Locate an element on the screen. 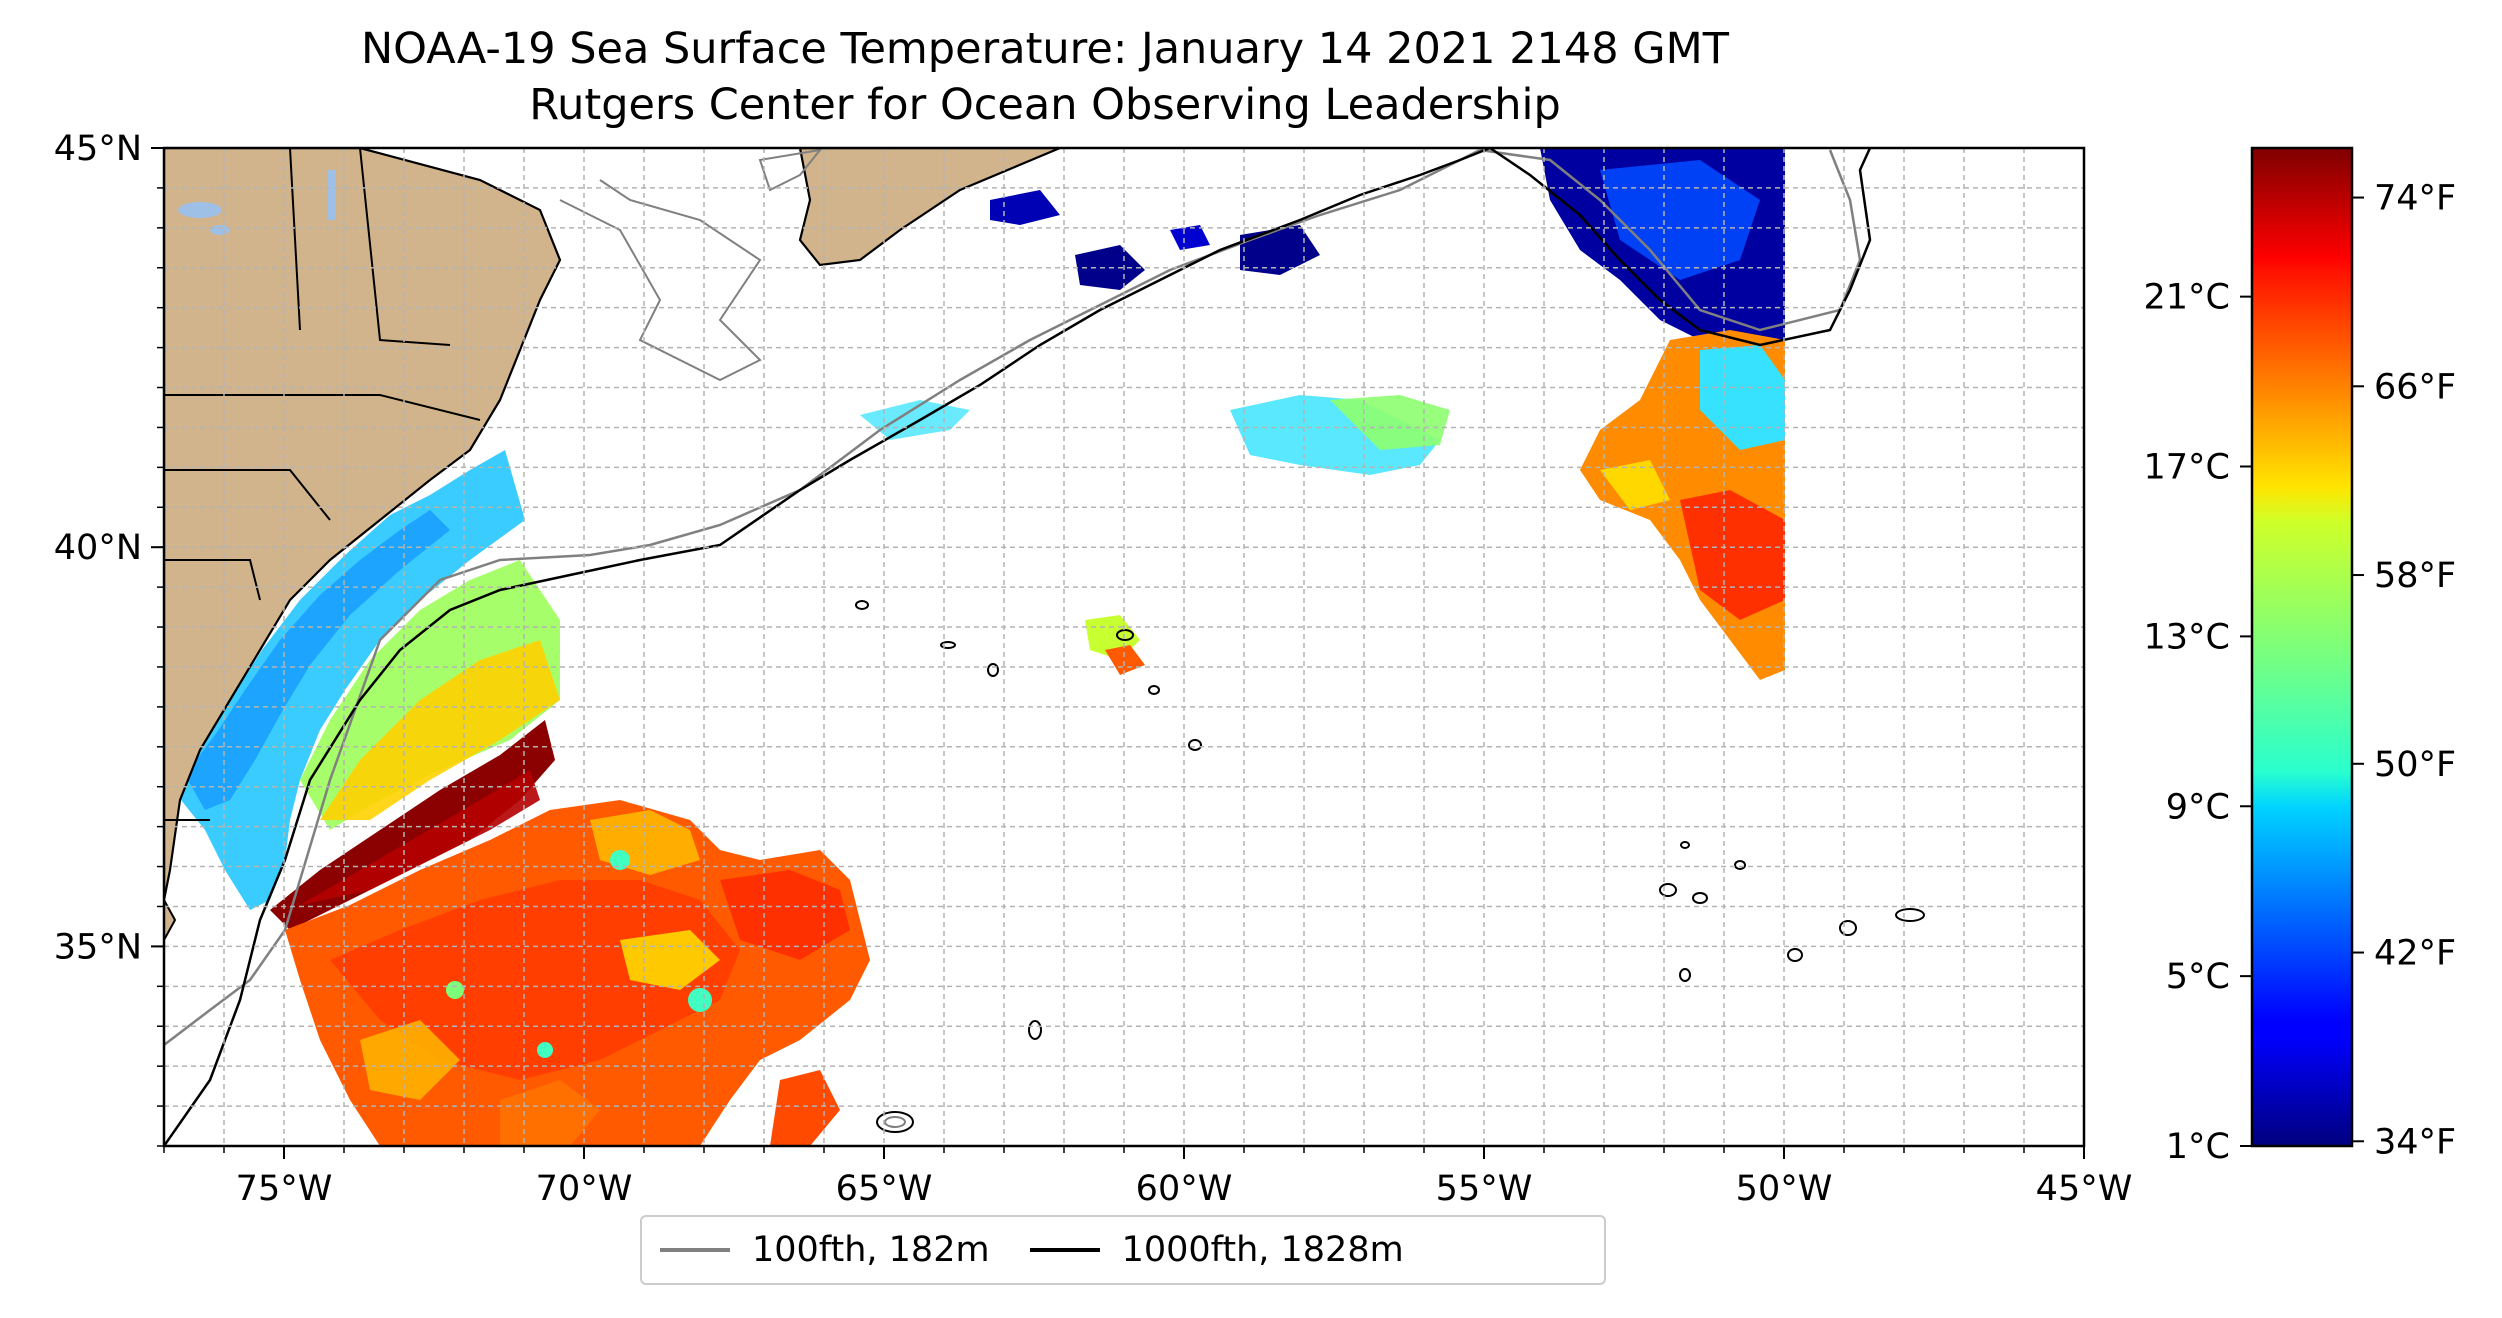 This screenshot has width=2502, height=1318. sst-coastal-inner is located at coordinates (317, 660).